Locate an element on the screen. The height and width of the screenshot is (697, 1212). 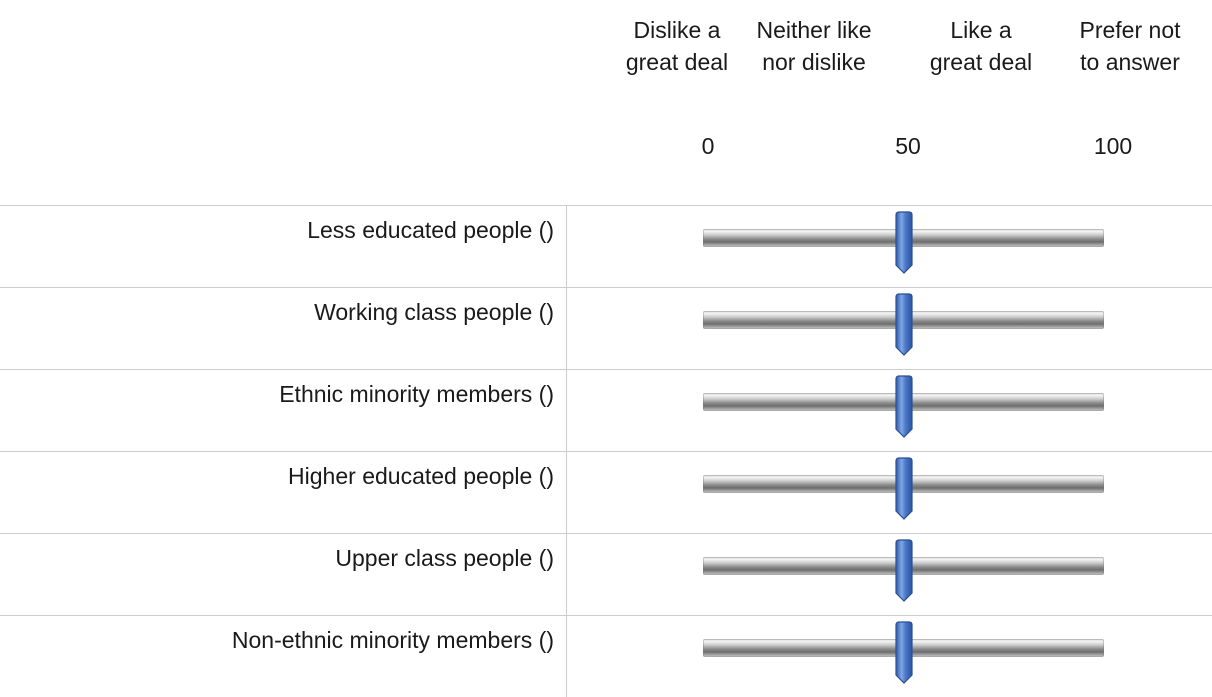
slider-working-class is located at coordinates (903, 328).